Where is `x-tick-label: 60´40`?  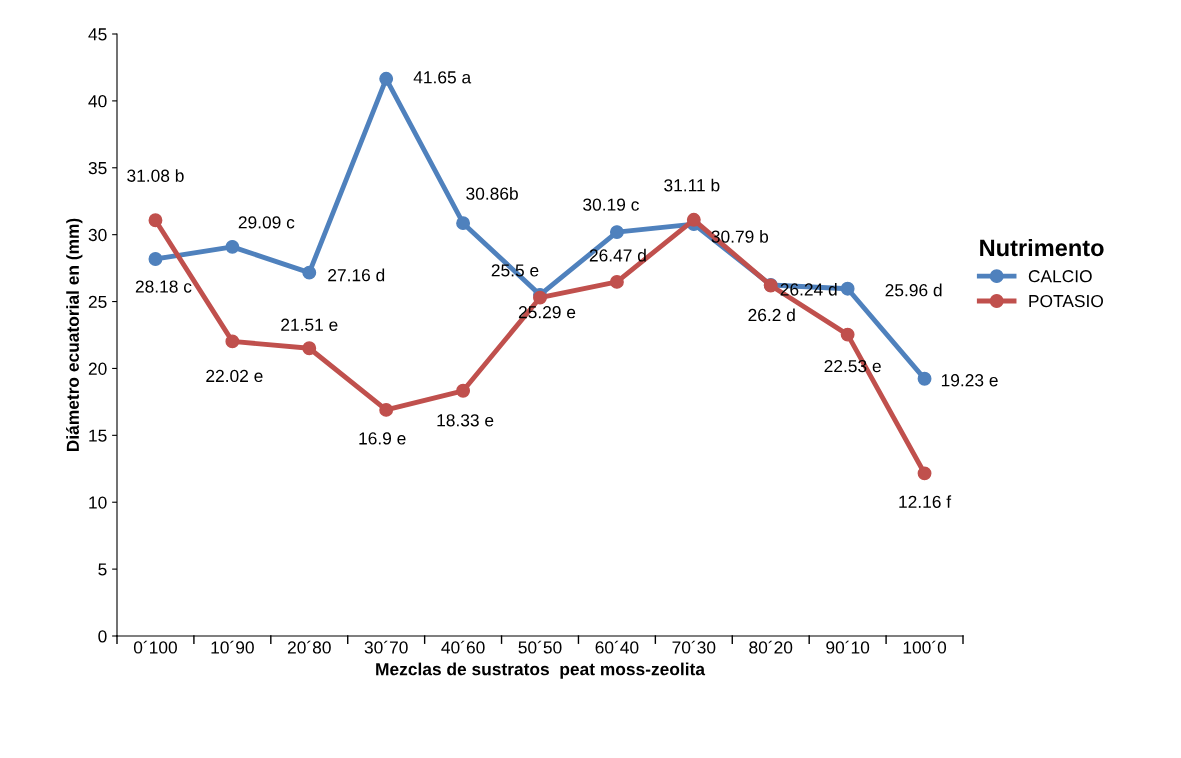
x-tick-label: 60´40 is located at coordinates (617, 647).